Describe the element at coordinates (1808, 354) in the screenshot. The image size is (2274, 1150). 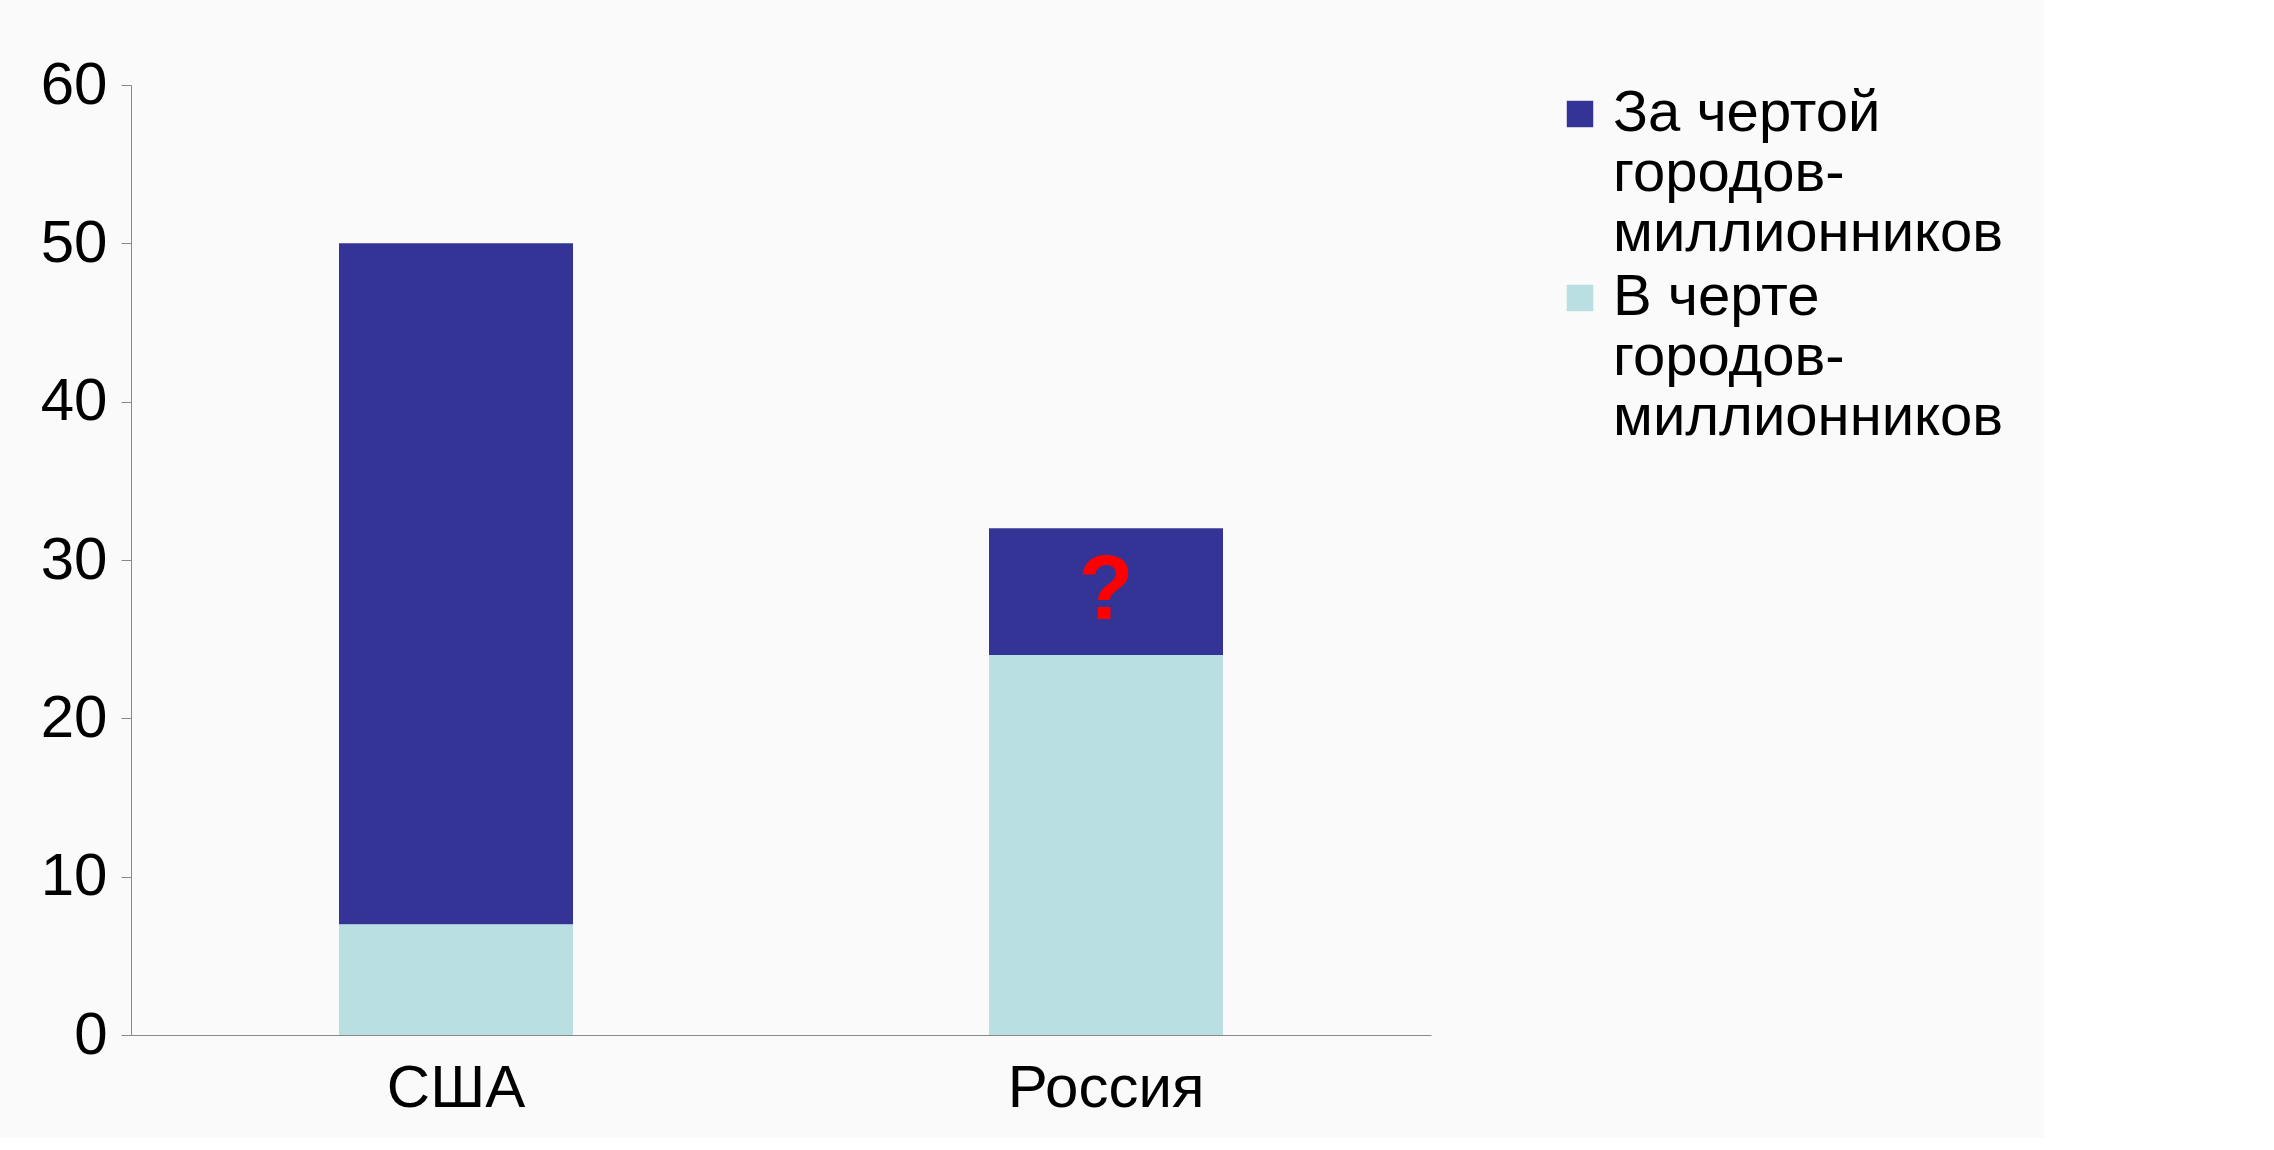
I see `legend-label: В черте городов-миллионников` at that location.